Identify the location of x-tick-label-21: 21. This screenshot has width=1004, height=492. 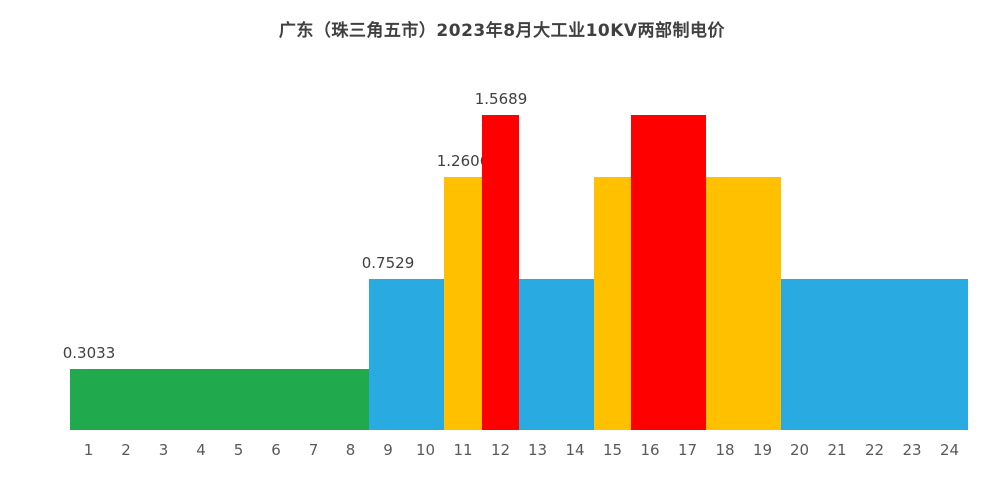
(837, 450).